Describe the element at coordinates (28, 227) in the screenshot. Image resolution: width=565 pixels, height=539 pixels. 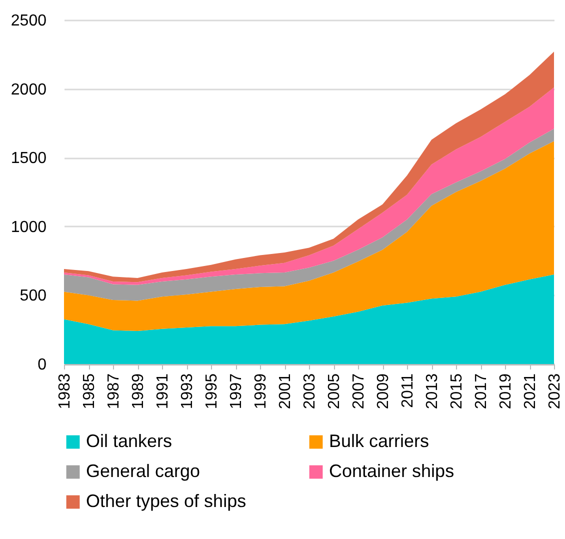
I see `y-tick-label: 1000` at that location.